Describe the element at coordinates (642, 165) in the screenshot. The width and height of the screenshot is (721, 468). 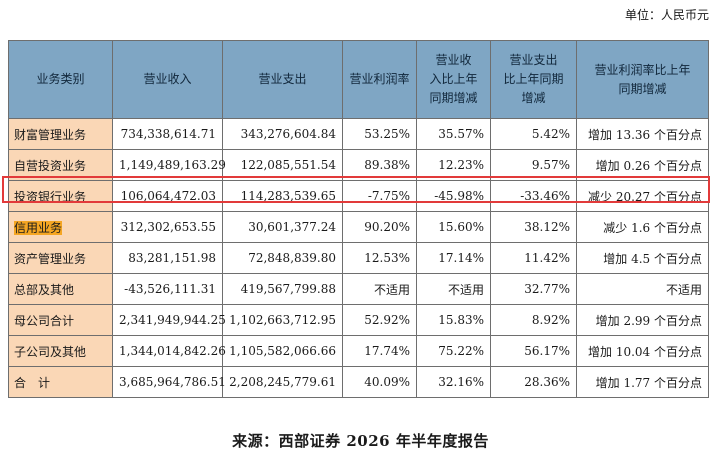
I see `margin-change-cell: 增加 0.26 个百分点` at that location.